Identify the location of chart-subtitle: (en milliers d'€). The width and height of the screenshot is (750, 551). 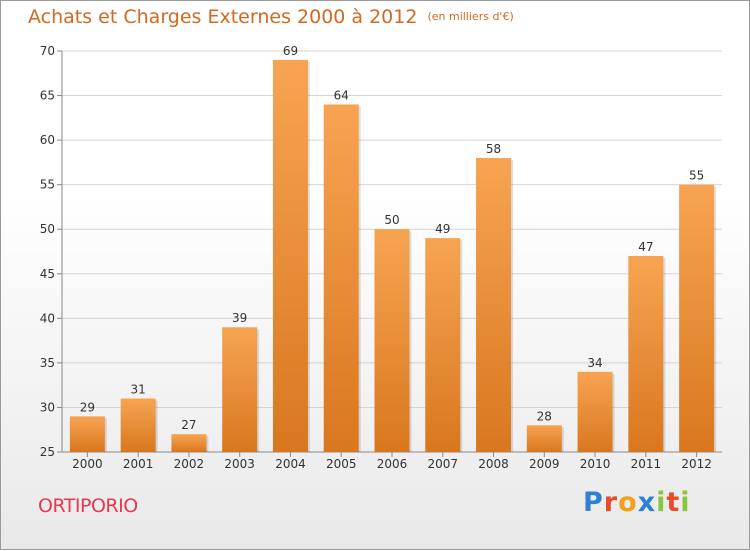
(470, 16).